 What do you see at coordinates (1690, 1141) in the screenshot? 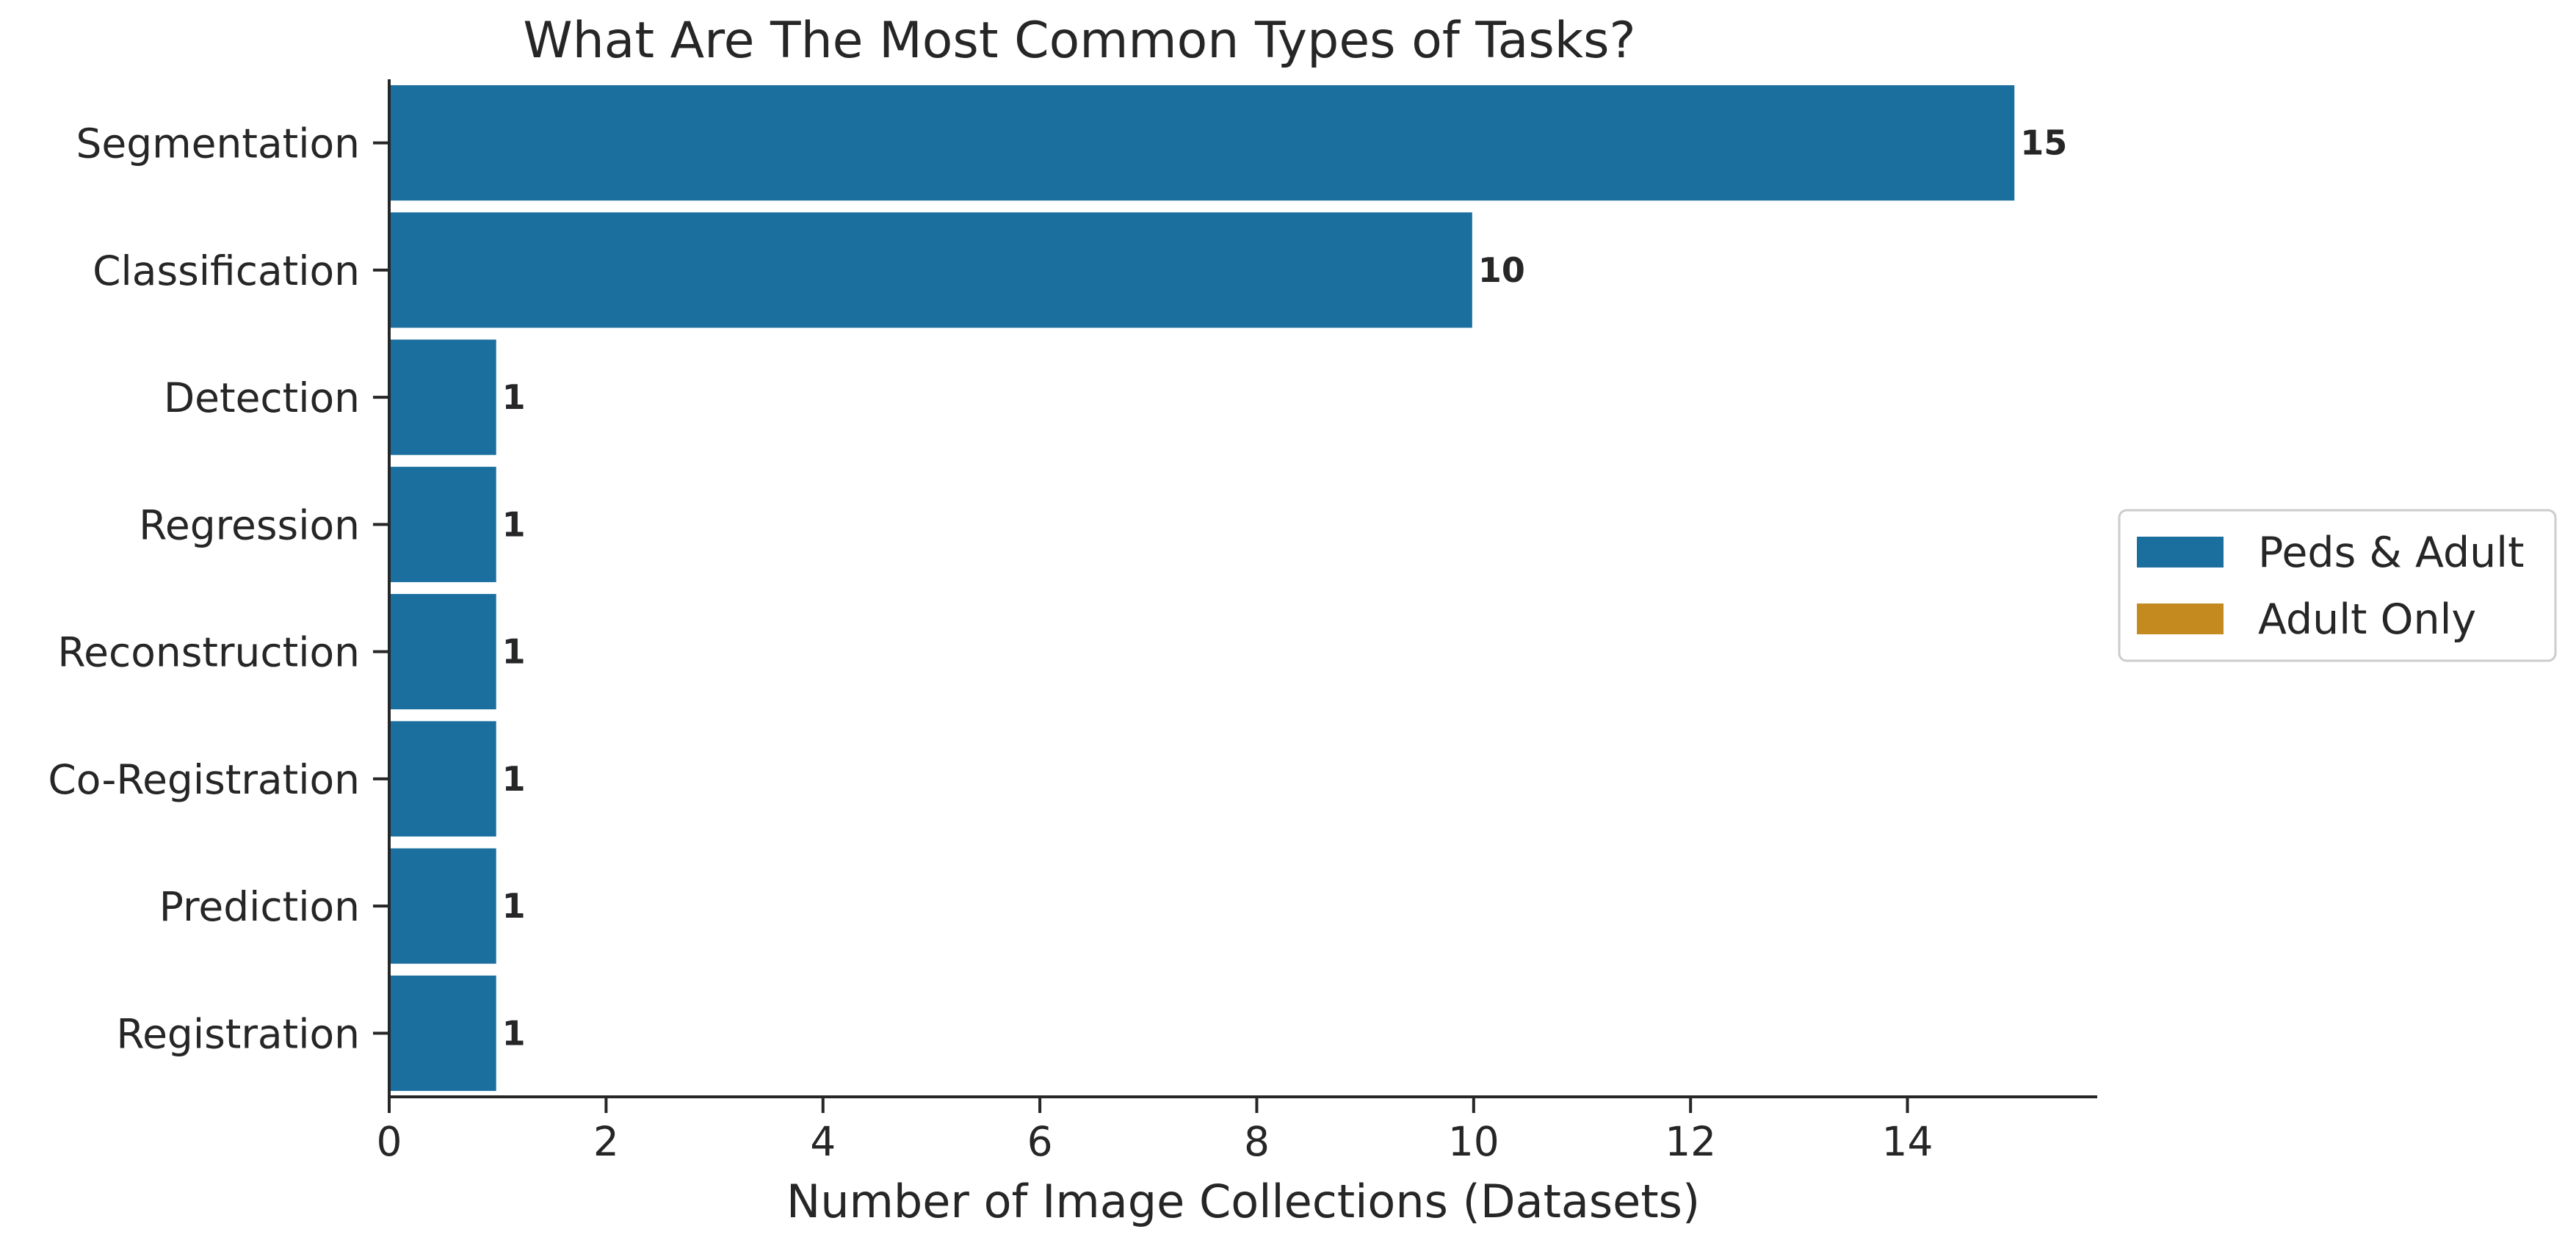
I see `x-tick-label: 12` at bounding box center [1690, 1141].